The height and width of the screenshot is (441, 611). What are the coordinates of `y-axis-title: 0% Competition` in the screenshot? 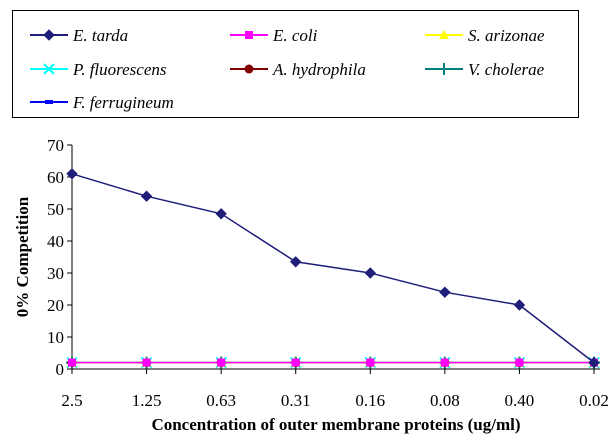 It's located at (22, 256).